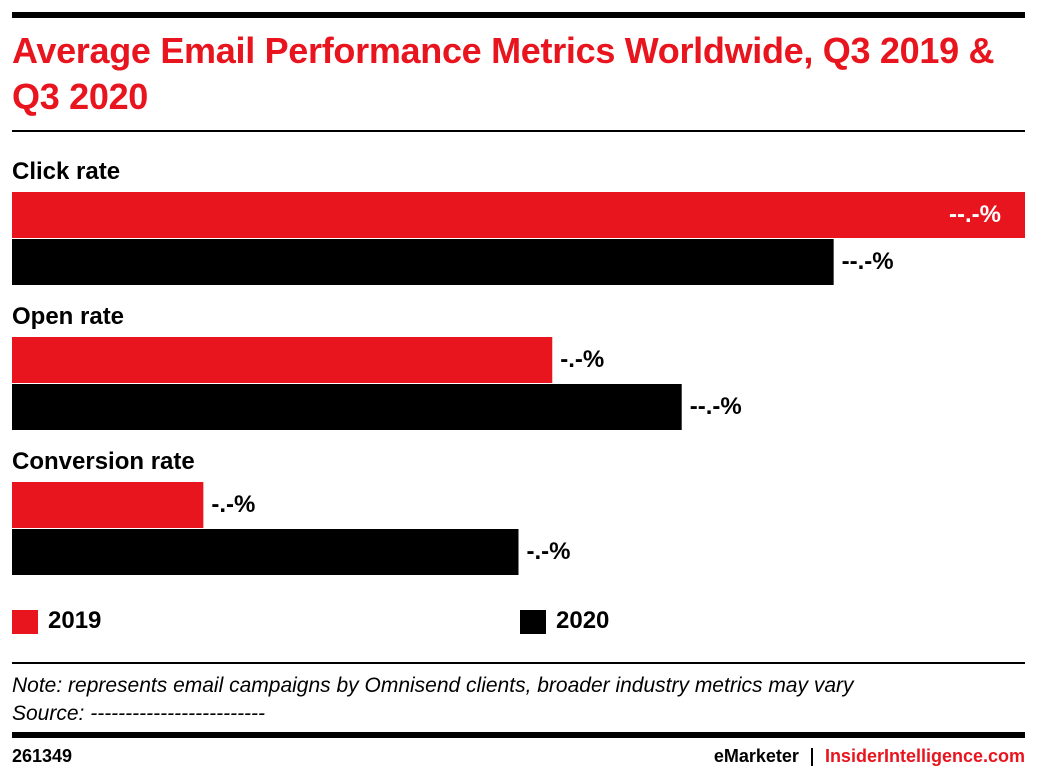 Image resolution: width=1038 pixels, height=780 pixels. Describe the element at coordinates (518, 15) in the screenshot. I see `top-rule` at that location.